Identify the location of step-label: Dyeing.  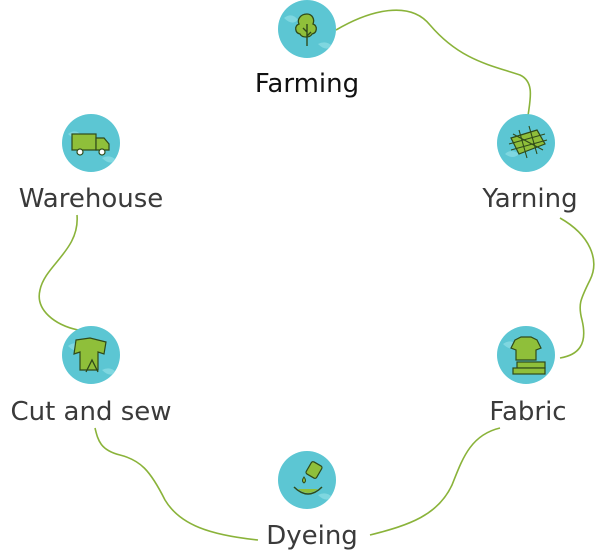
(312, 536).